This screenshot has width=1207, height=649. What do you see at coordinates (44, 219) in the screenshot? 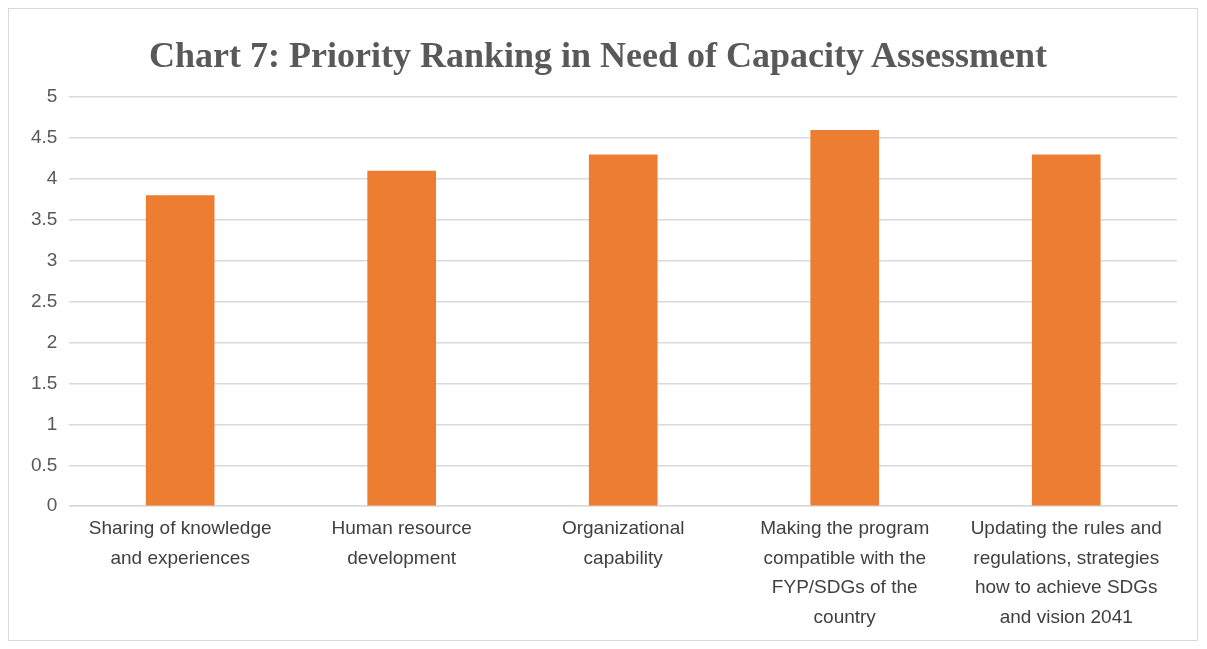
I see `y-tick-label: 3.5` at bounding box center [44, 219].